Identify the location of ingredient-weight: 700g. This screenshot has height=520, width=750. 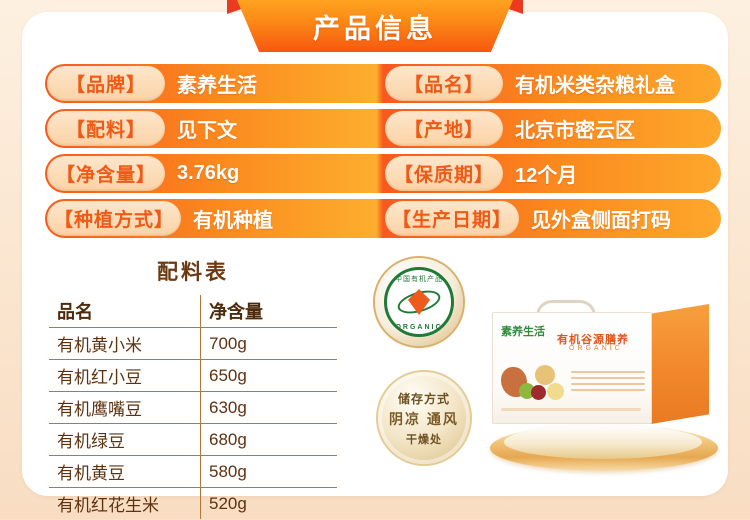
(268, 343).